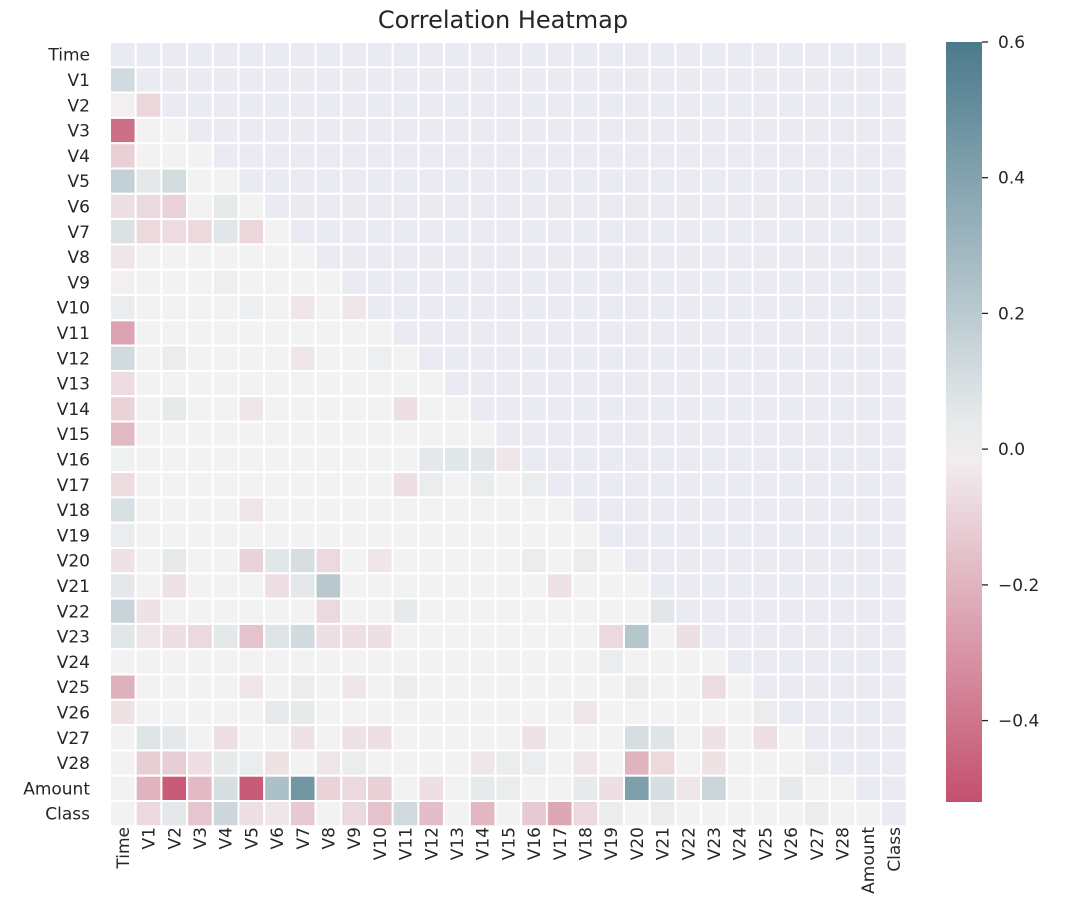 The image size is (1088, 910). I want to click on column-tick-label: Time, so click(124, 848).